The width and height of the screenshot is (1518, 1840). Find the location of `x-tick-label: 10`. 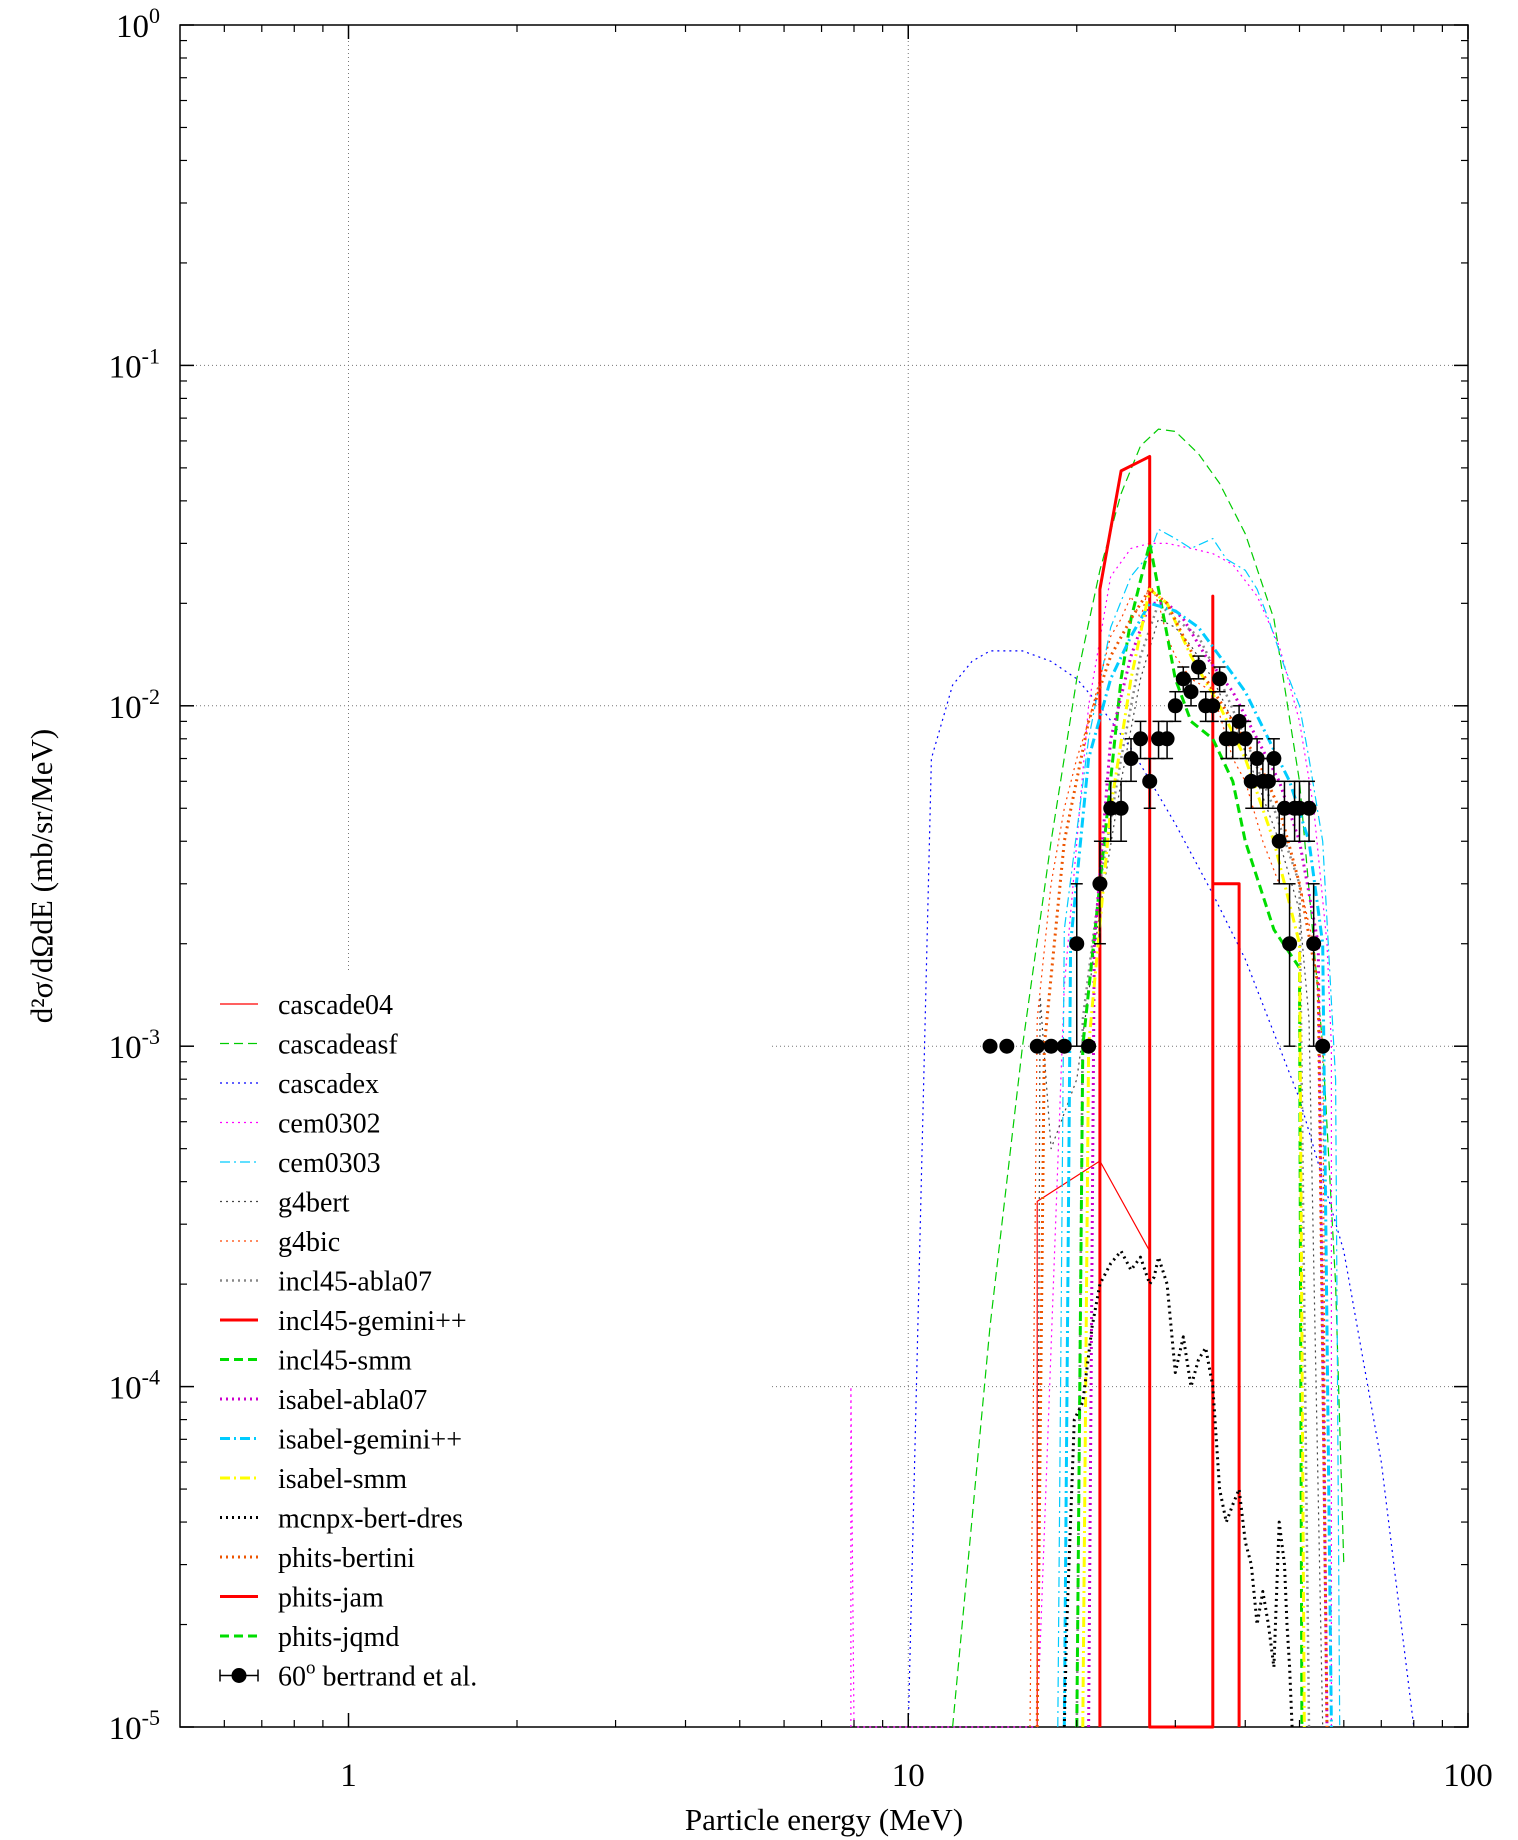

x-tick-label: 10 is located at coordinates (908, 1776).